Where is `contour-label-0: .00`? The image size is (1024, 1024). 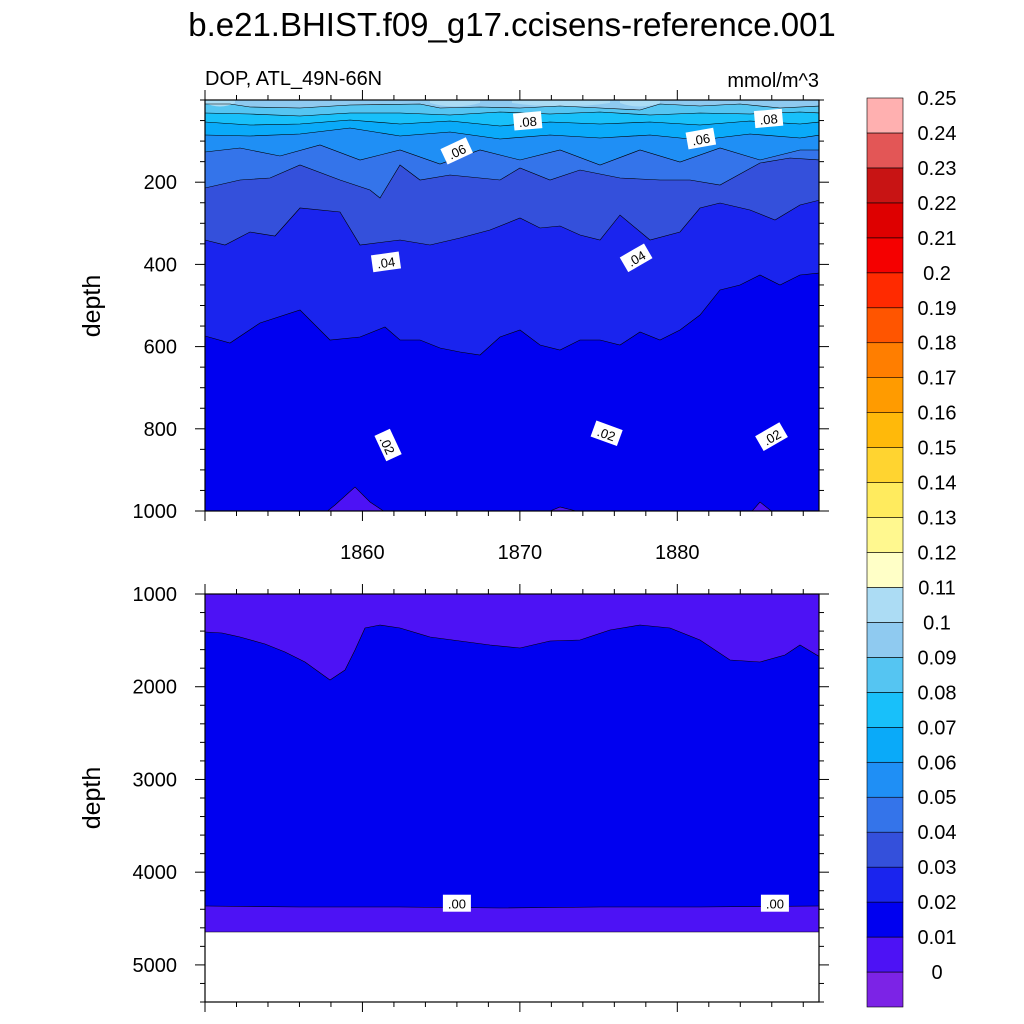 contour-label-0: .00 is located at coordinates (456, 903).